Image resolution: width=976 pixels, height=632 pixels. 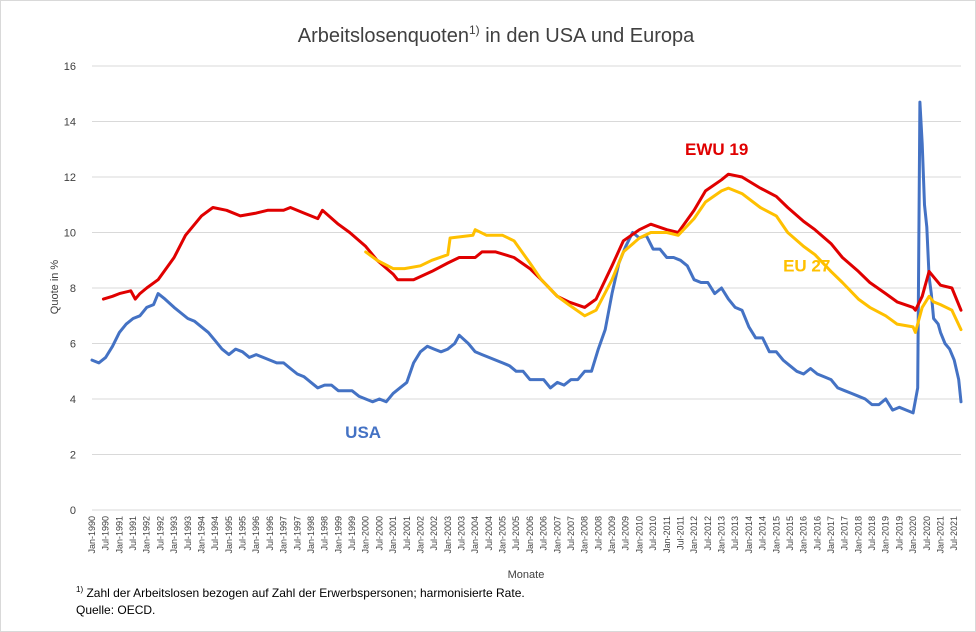 What do you see at coordinates (119, 535) in the screenshot?
I see `x-tick-label: Jan-1991` at bounding box center [119, 535].